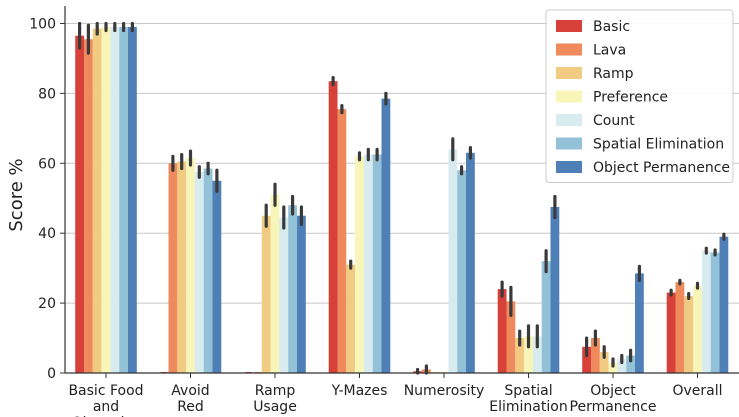 This screenshot has height=417, width=739. What do you see at coordinates (16, 194) in the screenshot?
I see `y-axis-title: Score %` at bounding box center [16, 194].